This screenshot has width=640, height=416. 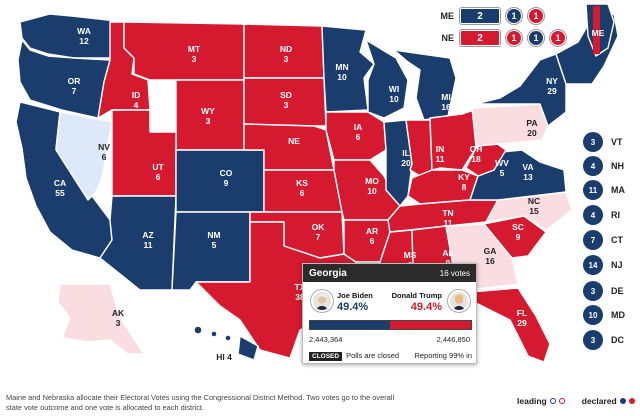 I want to click on state-tx, so click(x=277, y=290).